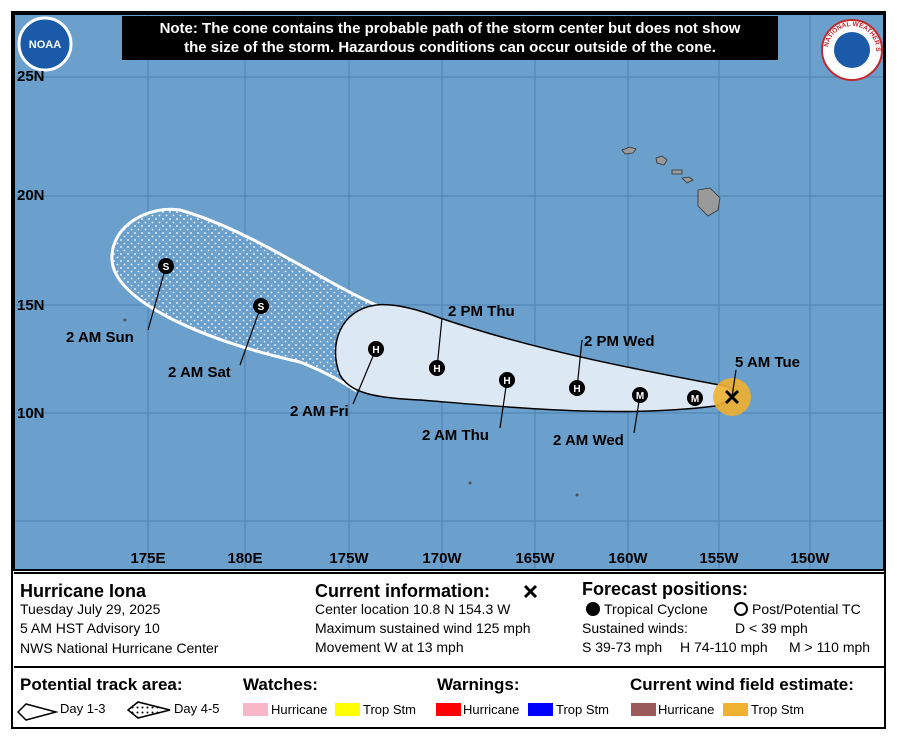 The height and width of the screenshot is (741, 897). Describe the element at coordinates (100, 337) in the screenshot. I see `point-label: 2 AM Sun` at that location.